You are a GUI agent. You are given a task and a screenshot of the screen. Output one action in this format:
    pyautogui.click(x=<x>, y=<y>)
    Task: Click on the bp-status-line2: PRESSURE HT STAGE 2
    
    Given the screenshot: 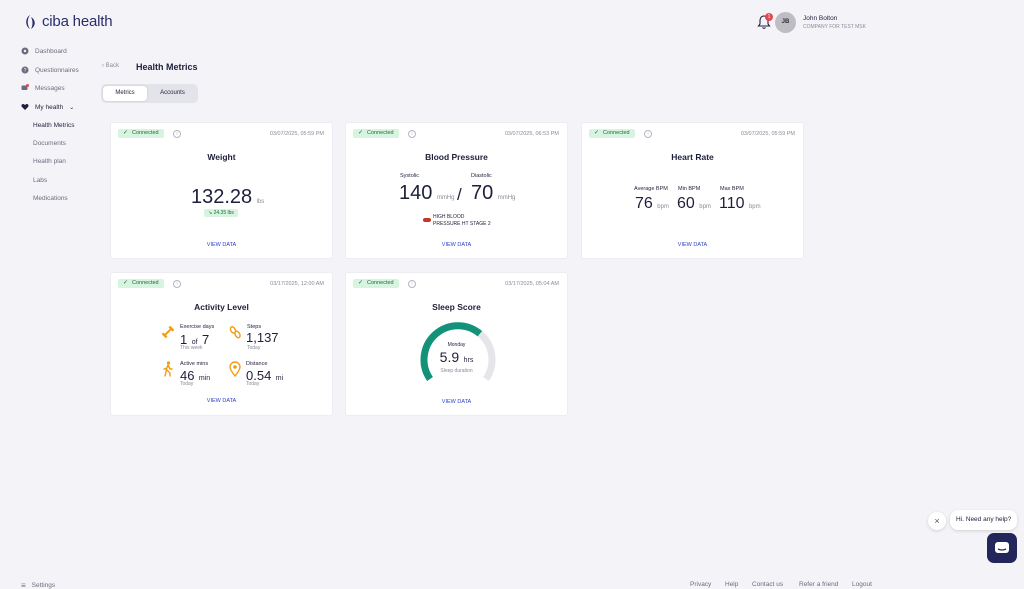 What is the action you would take?
    pyautogui.click(x=462, y=224)
    